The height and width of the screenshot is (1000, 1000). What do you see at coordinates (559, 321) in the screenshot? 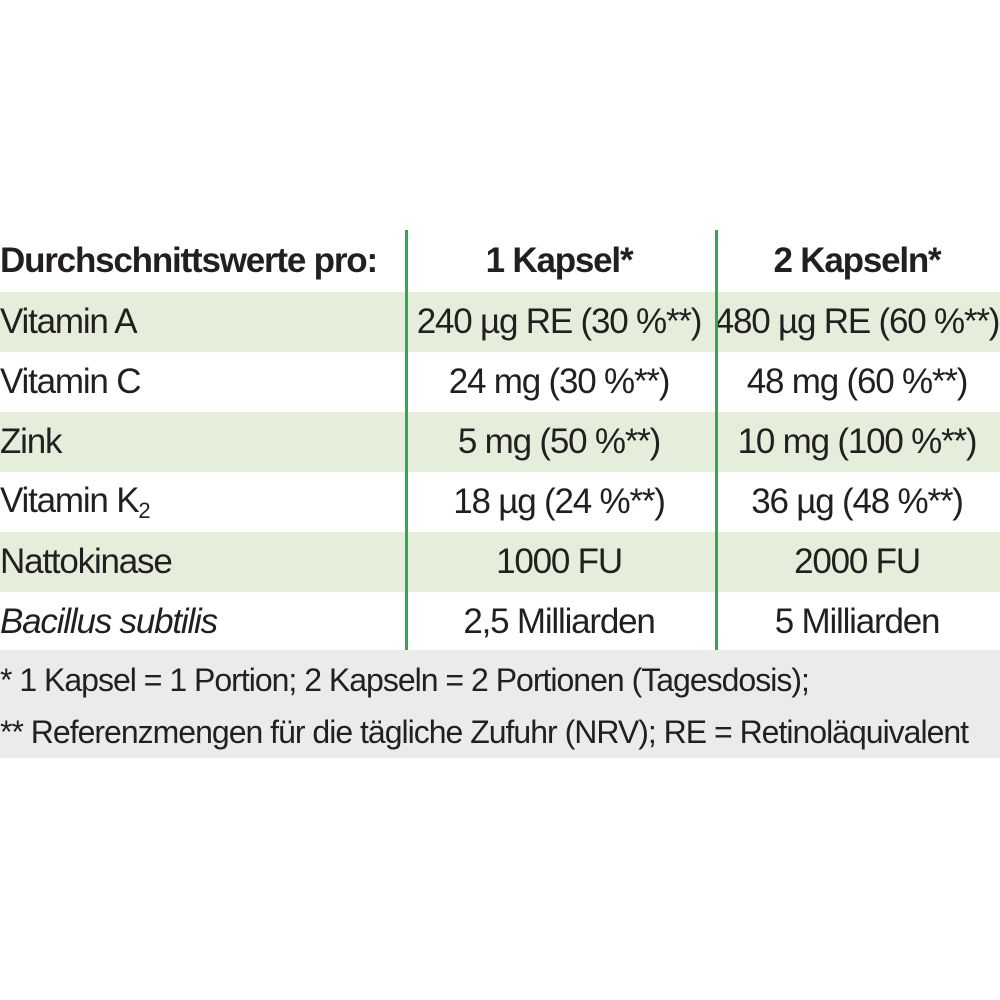
I see `row-value-1-kapsel: 240 µg RE (30 %**)` at bounding box center [559, 321].